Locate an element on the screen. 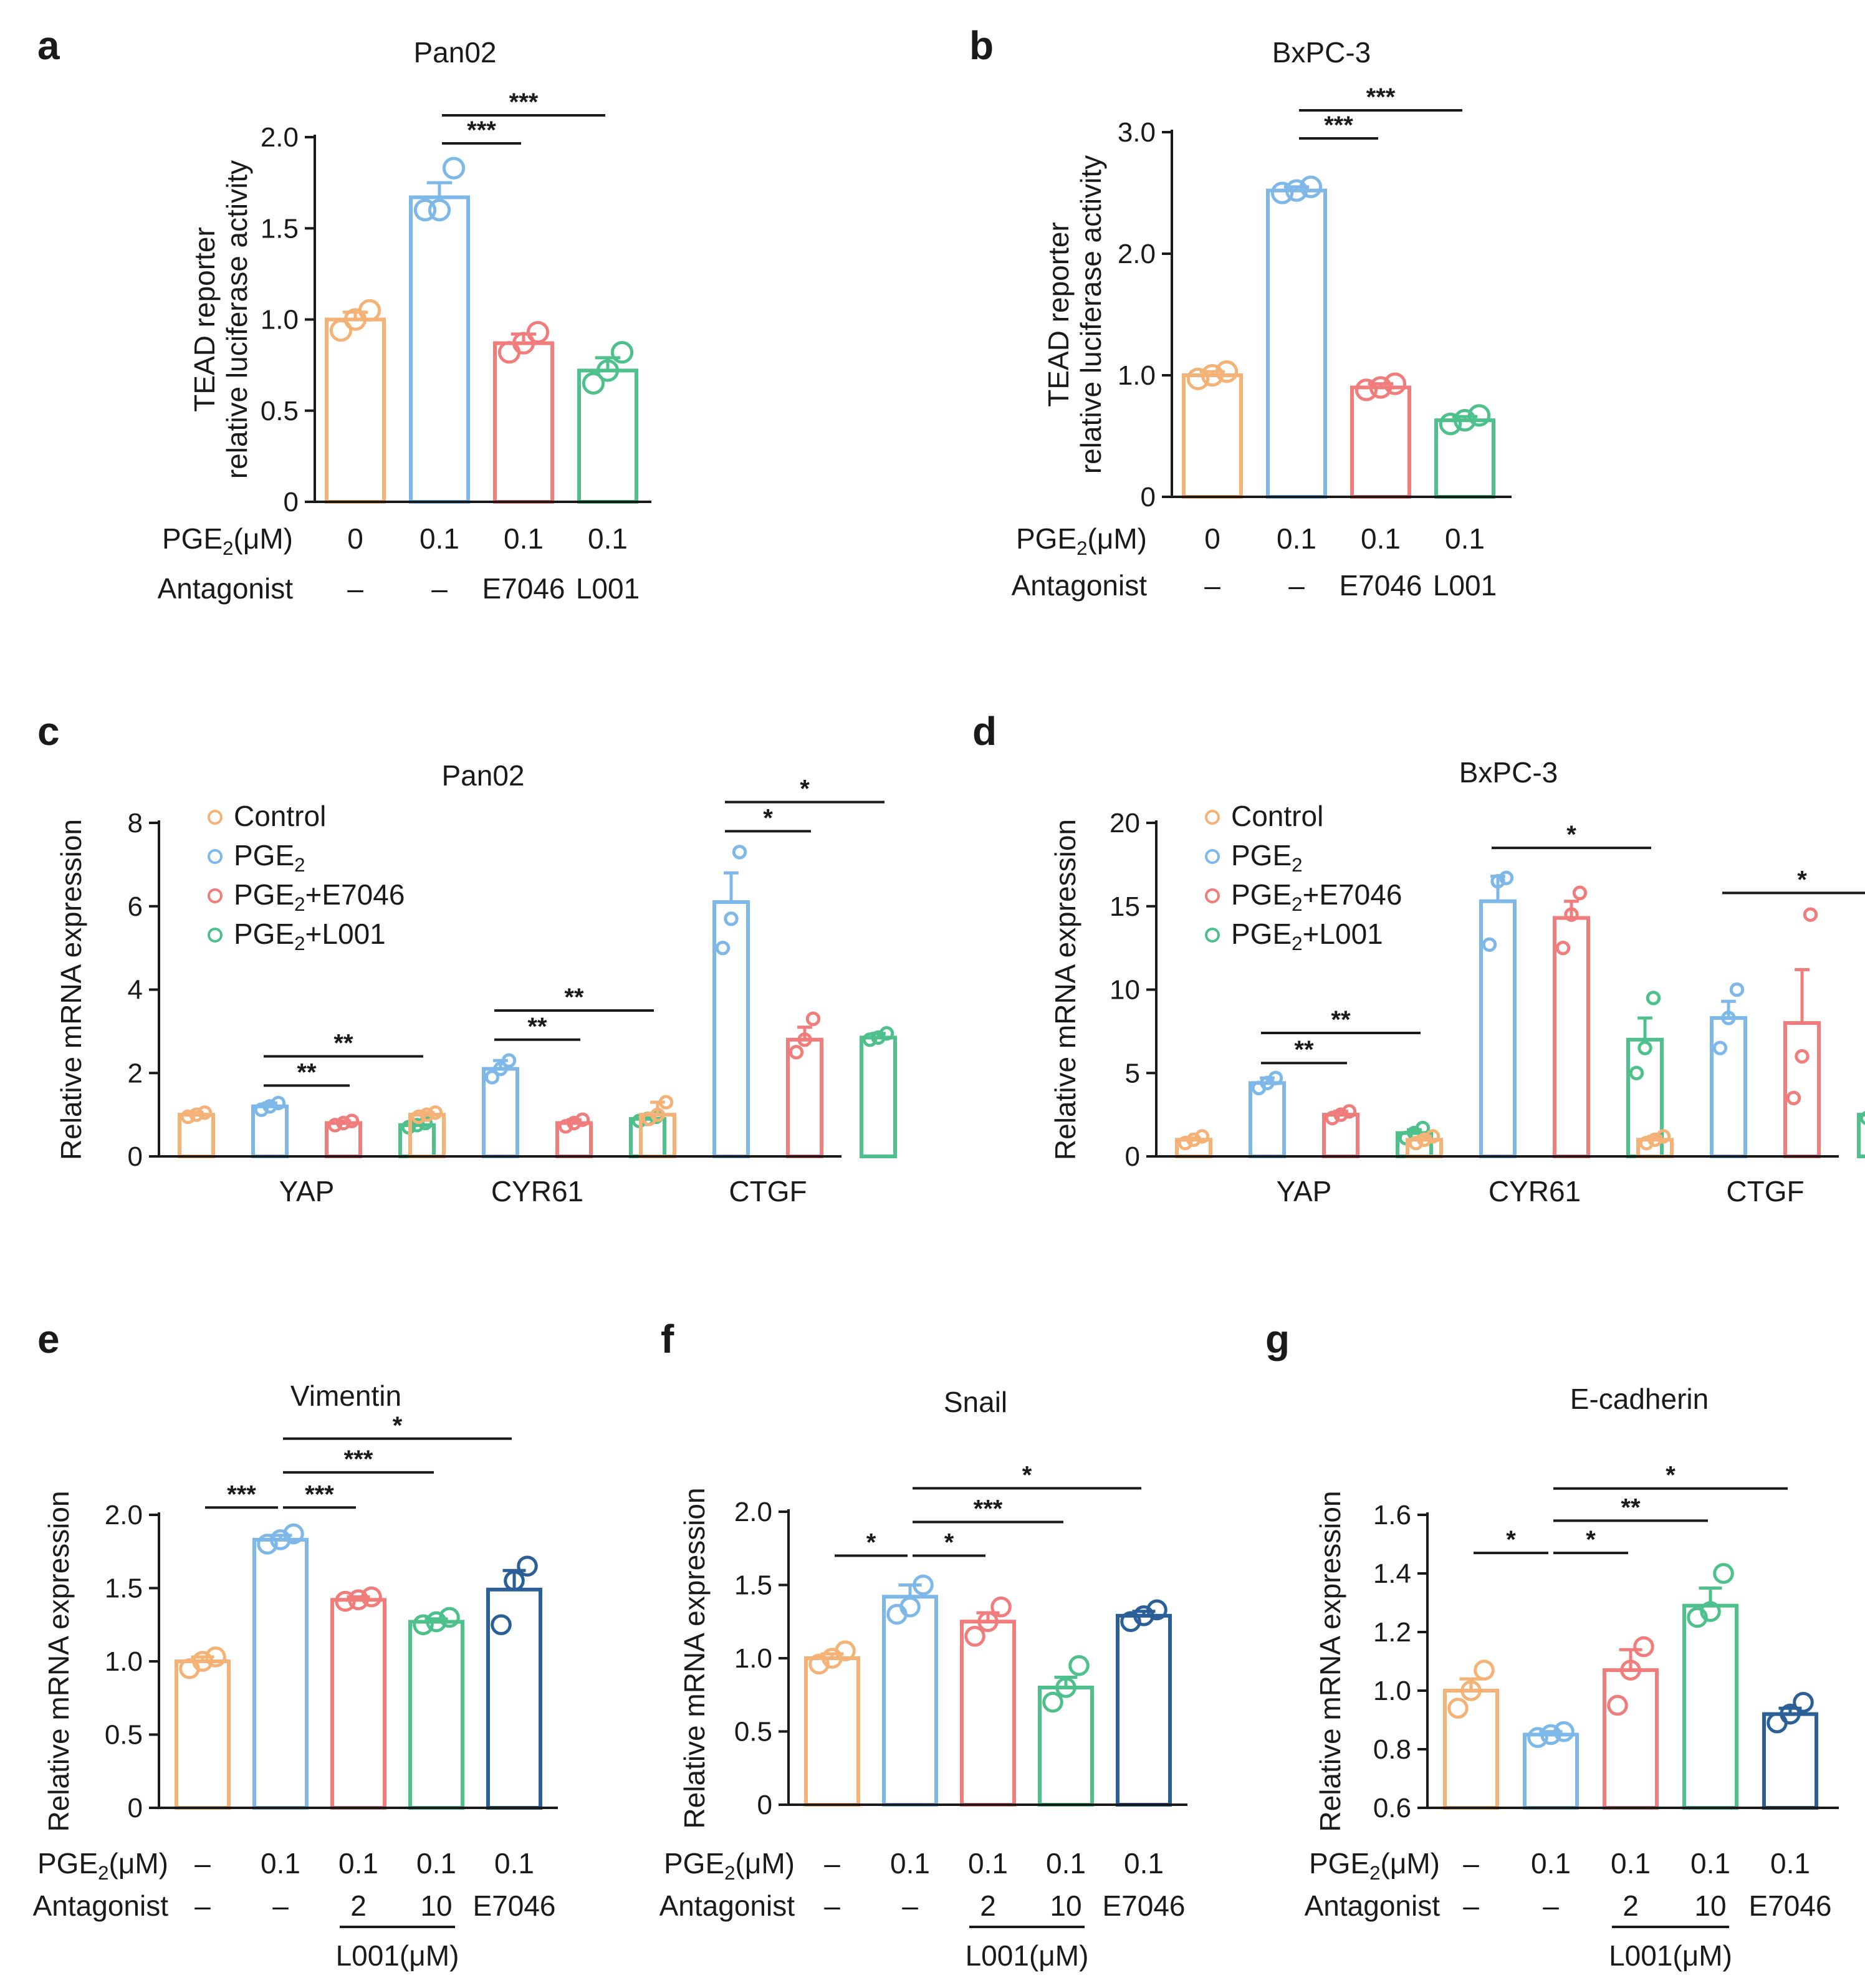  comparison-0-significance-label: * is located at coordinates (871, 1543).